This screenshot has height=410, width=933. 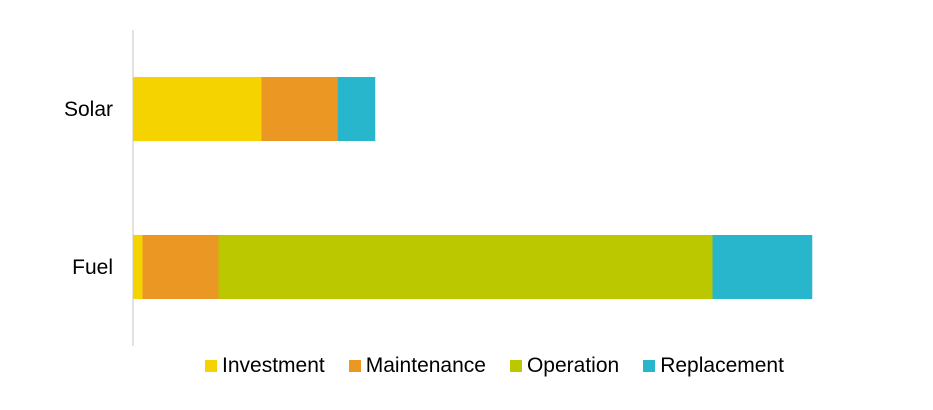 What do you see at coordinates (425, 365) in the screenshot?
I see `legend-label-maintenance: Maintenance` at bounding box center [425, 365].